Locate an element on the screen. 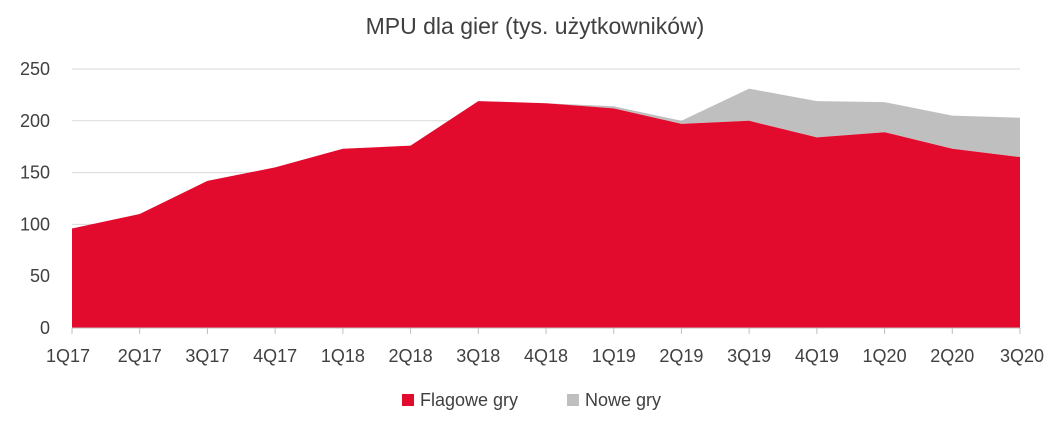  x-tick-label: 4Q18 is located at coordinates (546, 356).